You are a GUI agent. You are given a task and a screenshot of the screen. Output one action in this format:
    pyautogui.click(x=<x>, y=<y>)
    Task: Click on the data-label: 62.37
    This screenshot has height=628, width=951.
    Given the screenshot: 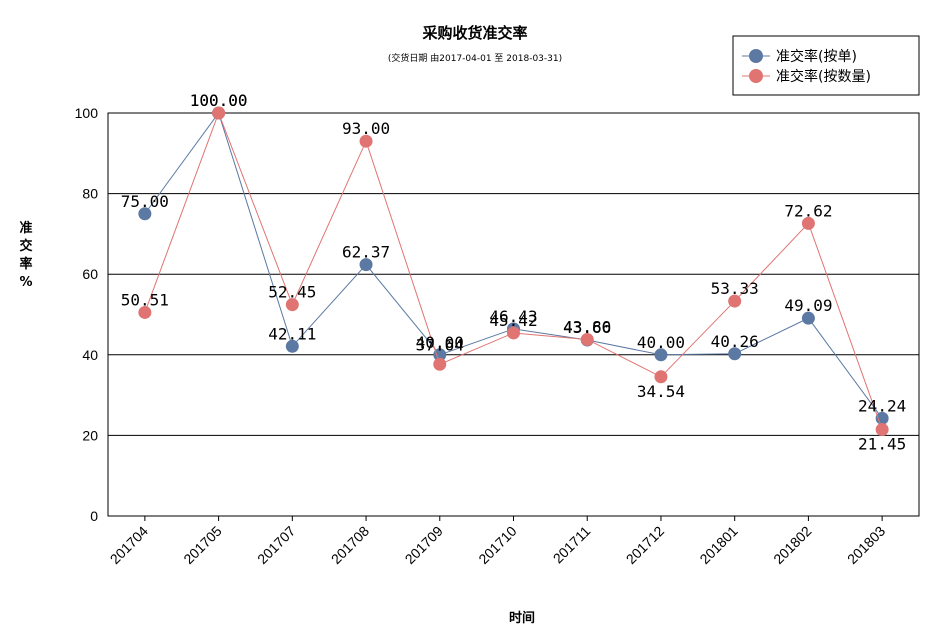 What is the action you would take?
    pyautogui.click(x=366, y=252)
    